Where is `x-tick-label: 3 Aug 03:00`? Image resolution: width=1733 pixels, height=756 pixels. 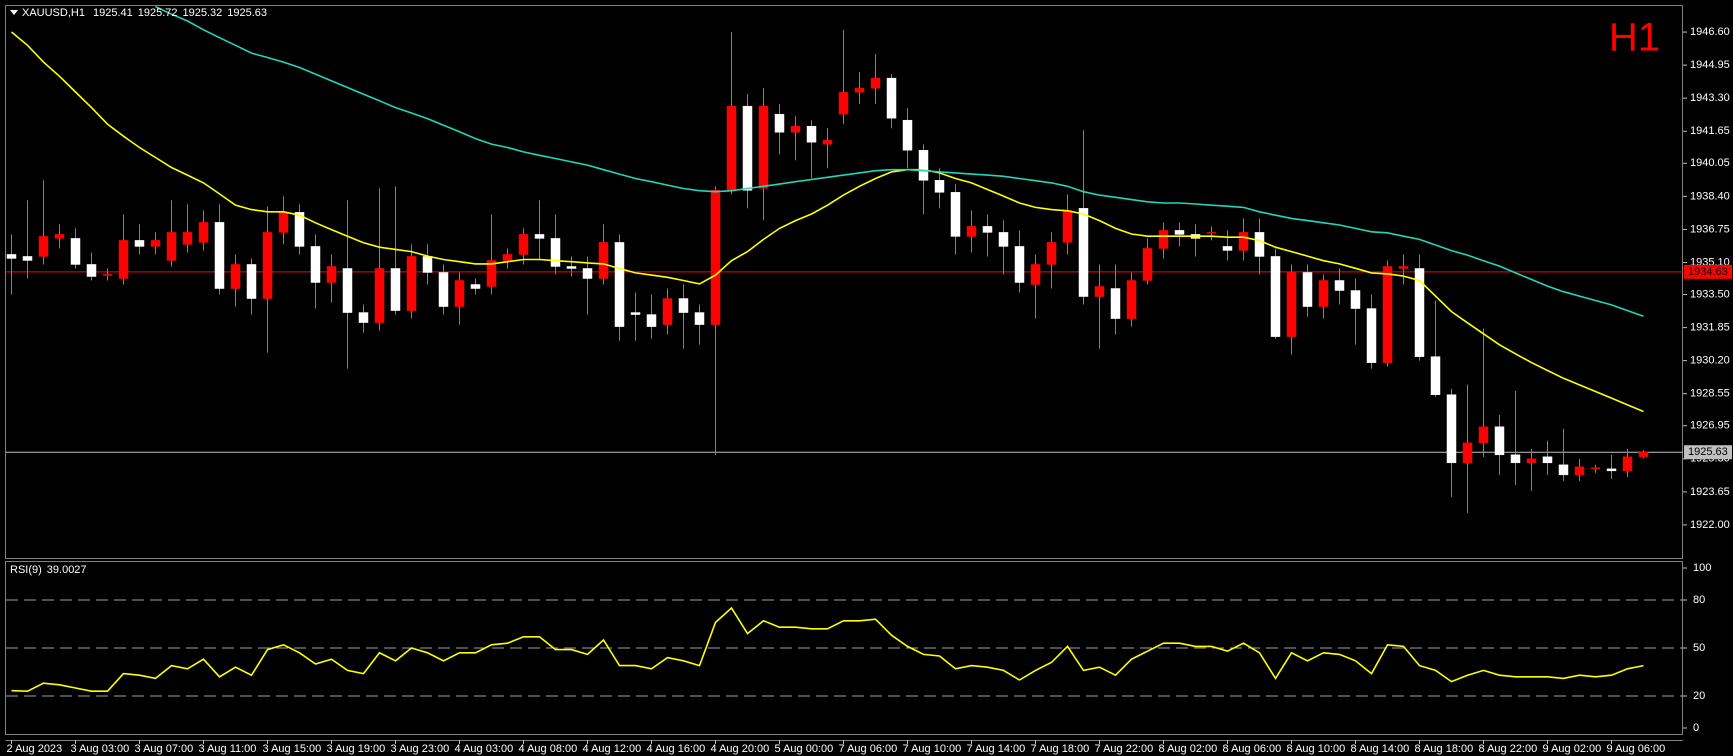 x-tick-label: 3 Aug 03:00 is located at coordinates (100, 749).